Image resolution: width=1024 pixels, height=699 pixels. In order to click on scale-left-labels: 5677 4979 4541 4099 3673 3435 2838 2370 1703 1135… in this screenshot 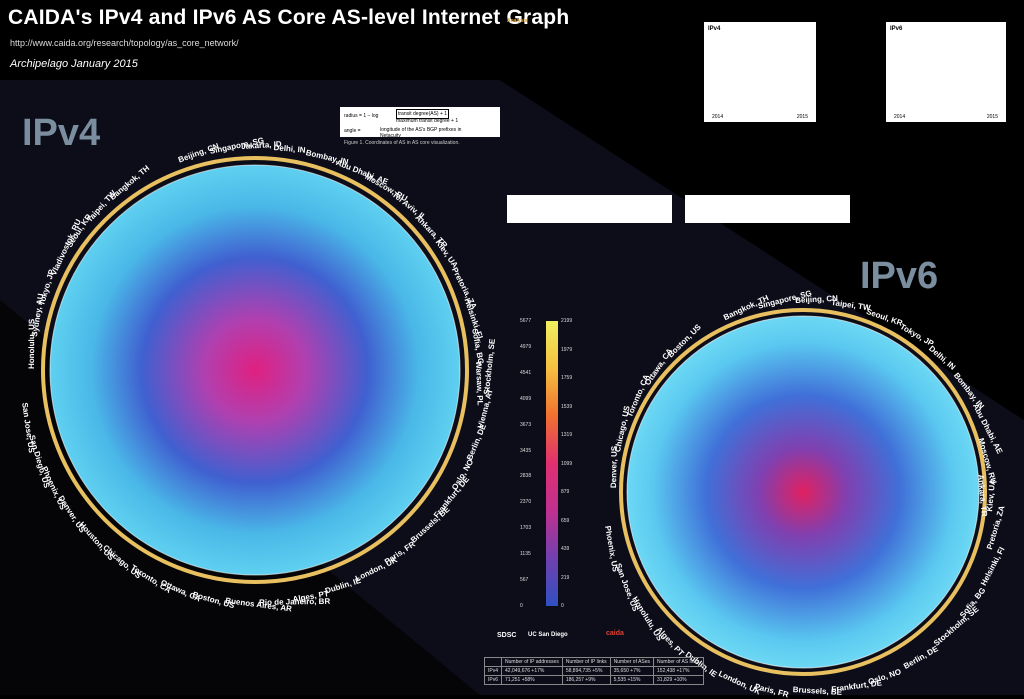, I will do `click(532, 463)`.